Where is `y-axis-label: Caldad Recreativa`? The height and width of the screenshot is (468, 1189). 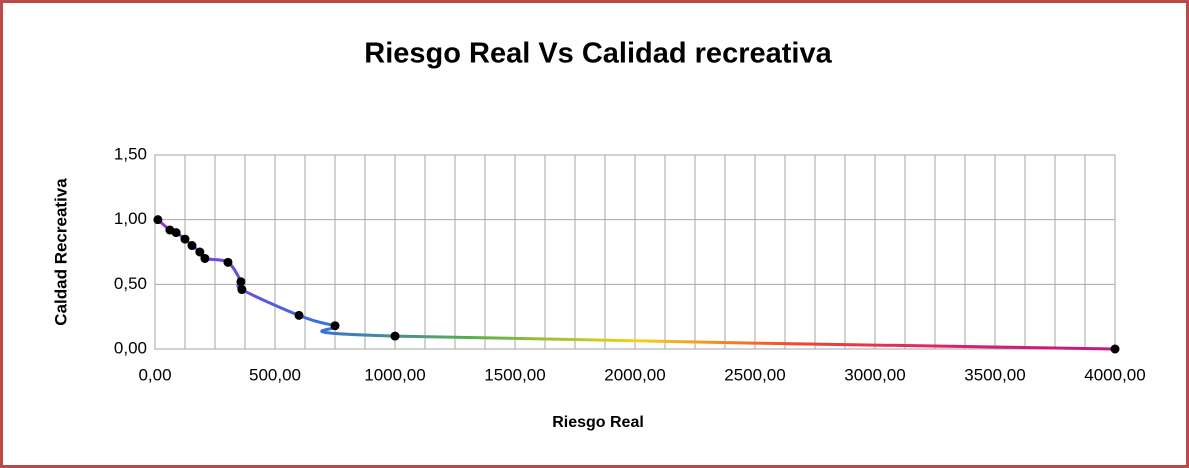
y-axis-label: Caldad Recreativa is located at coordinates (60, 252).